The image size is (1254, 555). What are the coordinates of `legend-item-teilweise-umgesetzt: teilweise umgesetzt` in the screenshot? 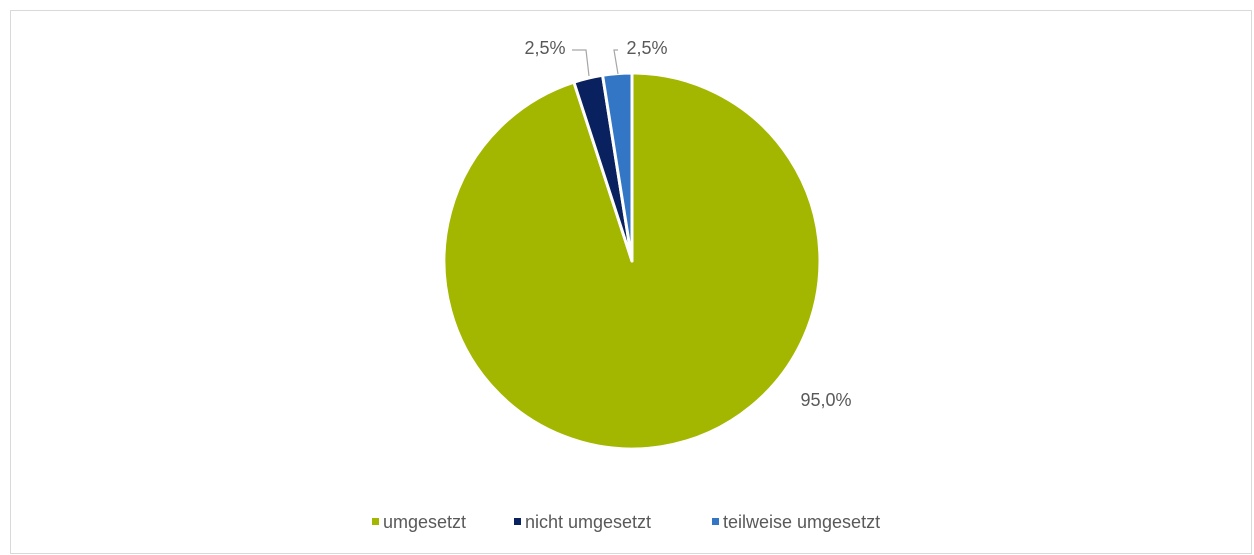 It's located at (796, 522).